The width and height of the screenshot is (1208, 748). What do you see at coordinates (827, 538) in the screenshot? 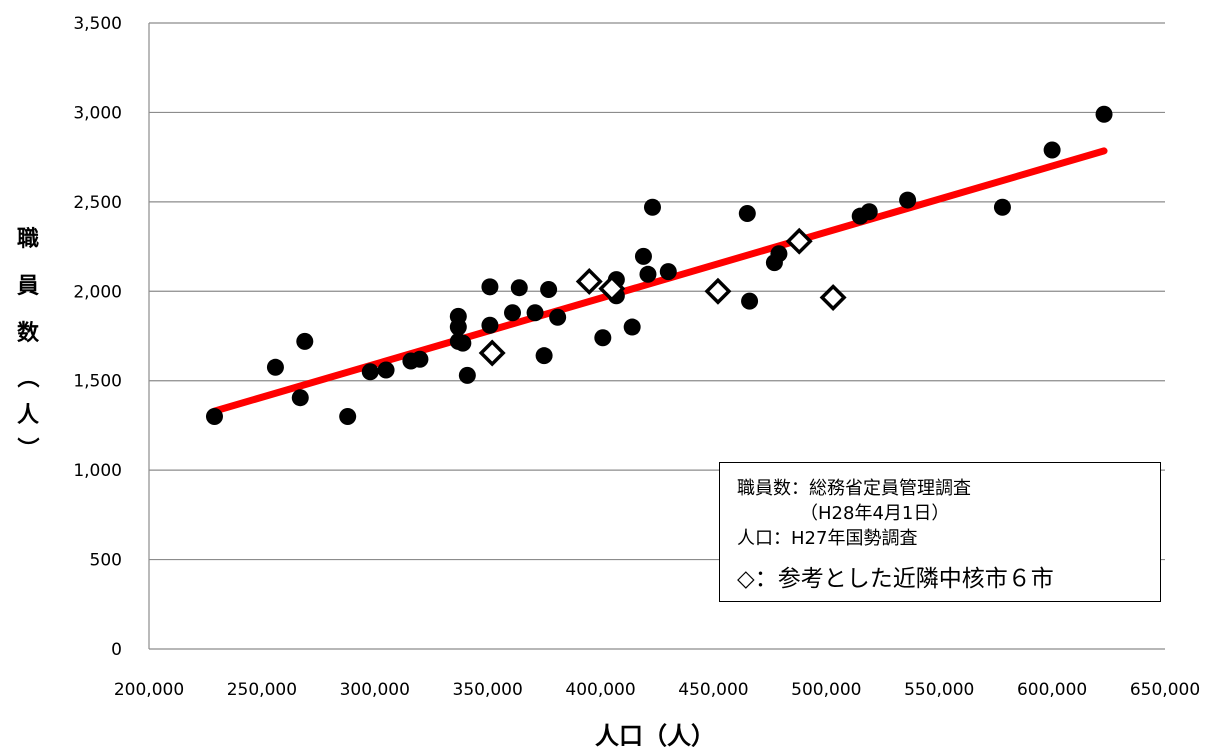
I see `legend-line-population-source: 人口：H27年国勢調査` at bounding box center [827, 538].